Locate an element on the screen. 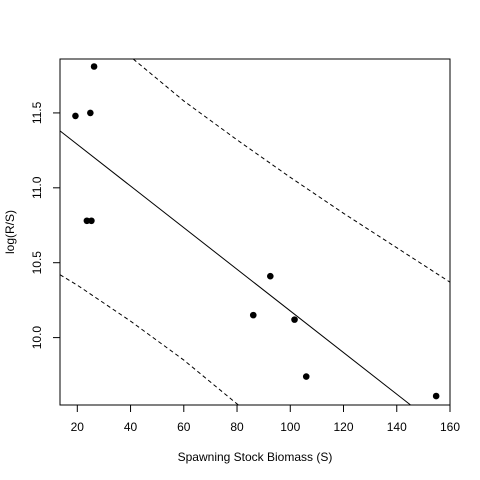 This screenshot has height=480, width=480. x-tick-label: 40 is located at coordinates (131, 427).